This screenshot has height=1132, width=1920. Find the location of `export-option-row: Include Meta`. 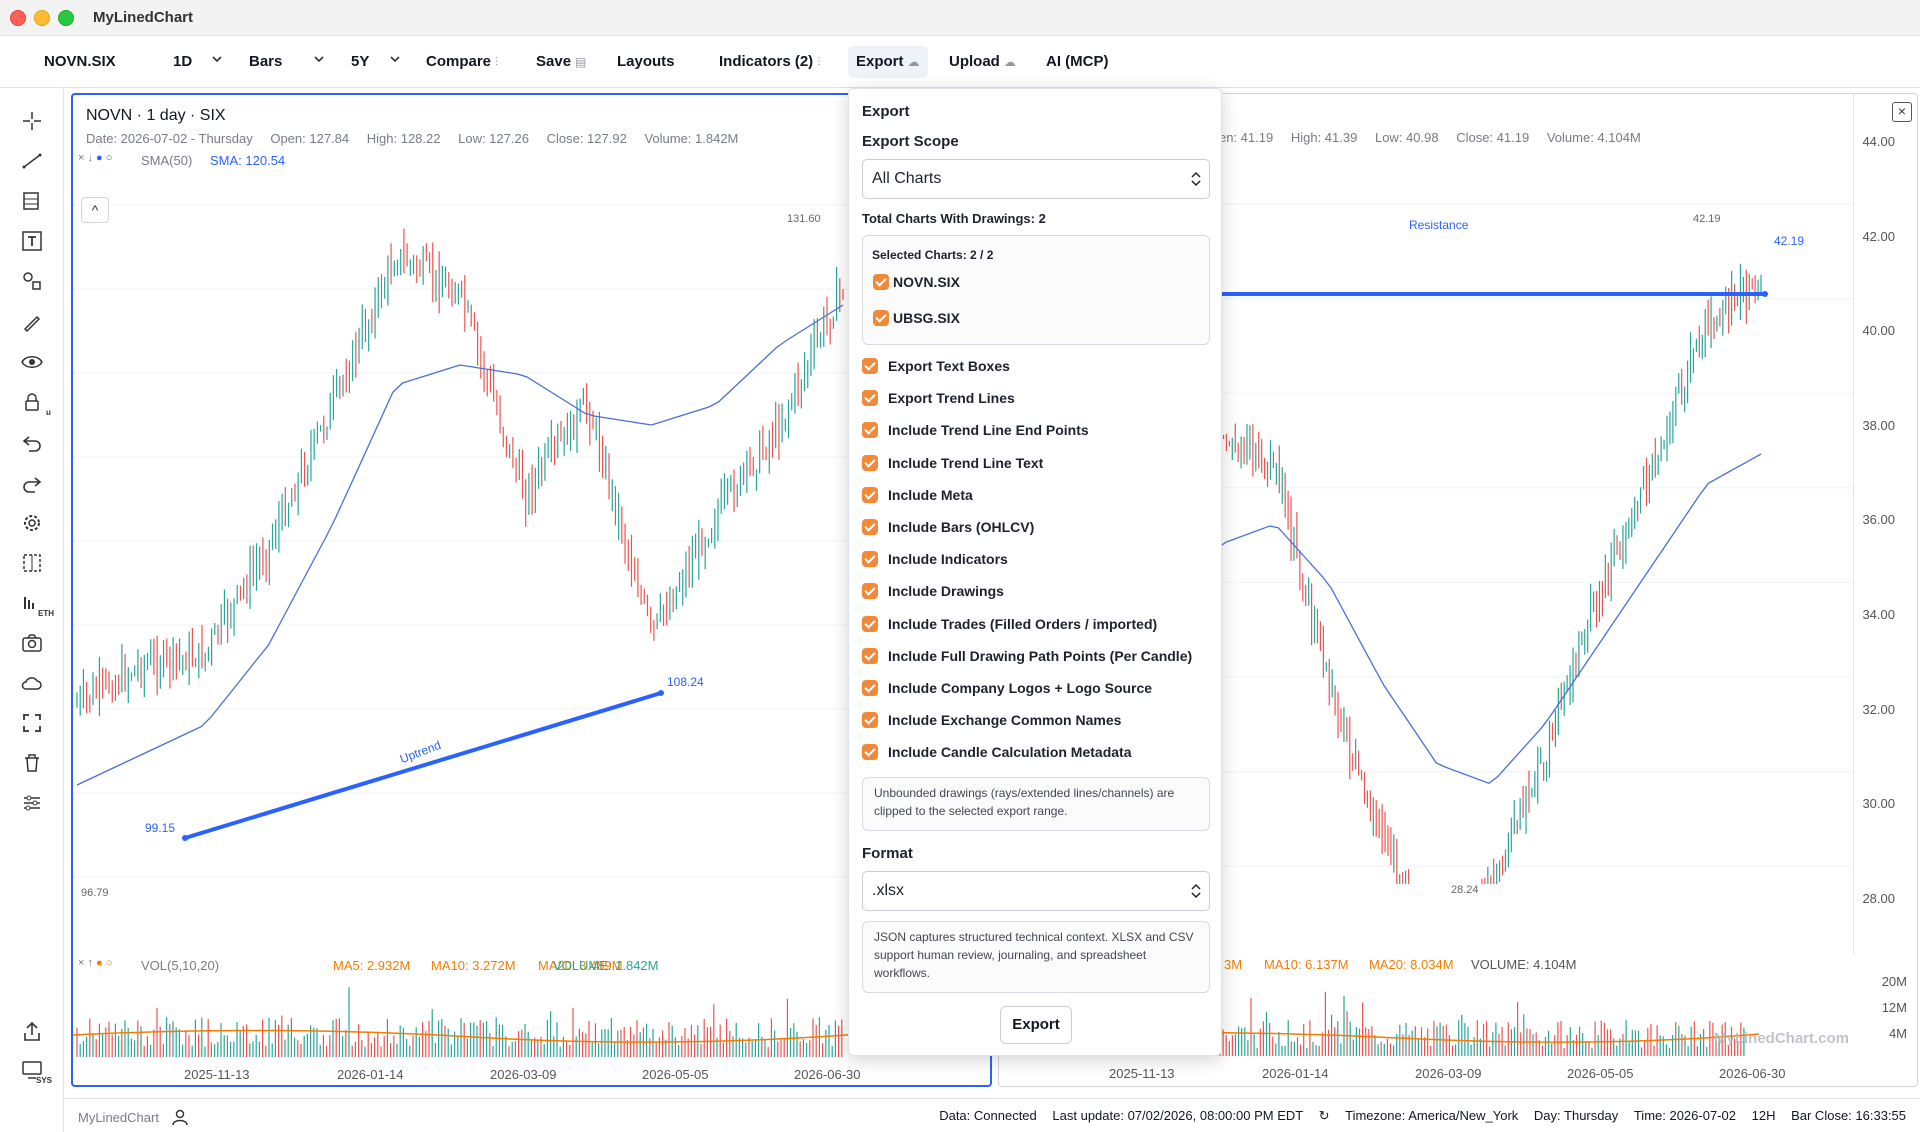

export-option-row: Include Meta is located at coordinates (1036, 496).